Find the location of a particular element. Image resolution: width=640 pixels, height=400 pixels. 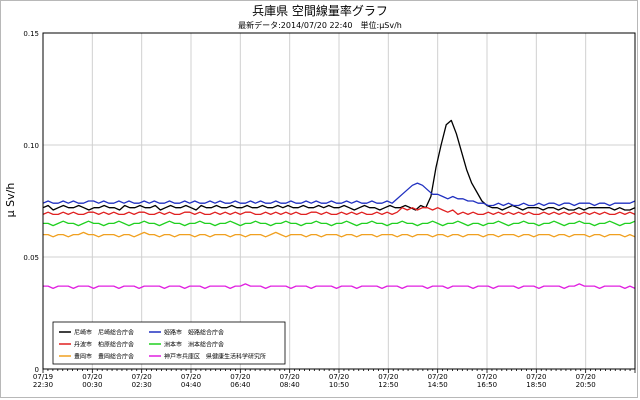

legend-box is located at coordinates (169, 343).